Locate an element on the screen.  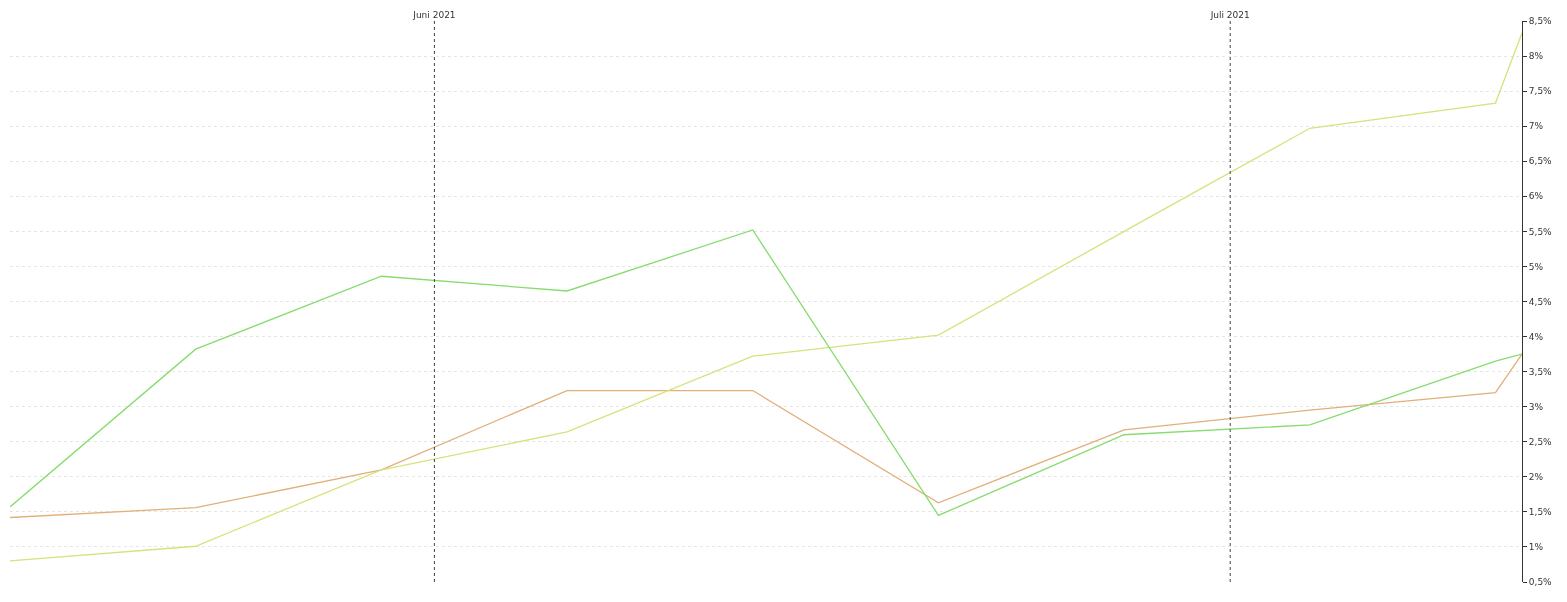
y-tick-label: 6% is located at coordinates (1536, 196).